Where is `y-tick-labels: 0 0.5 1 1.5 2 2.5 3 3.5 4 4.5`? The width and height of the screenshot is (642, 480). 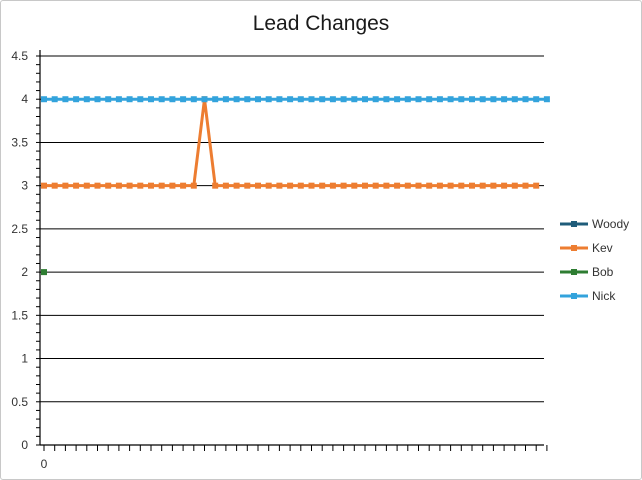
y-tick-labels: 0 0.5 1 1.5 2 2.5 3 3.5 4 4.5 is located at coordinates (19, 250).